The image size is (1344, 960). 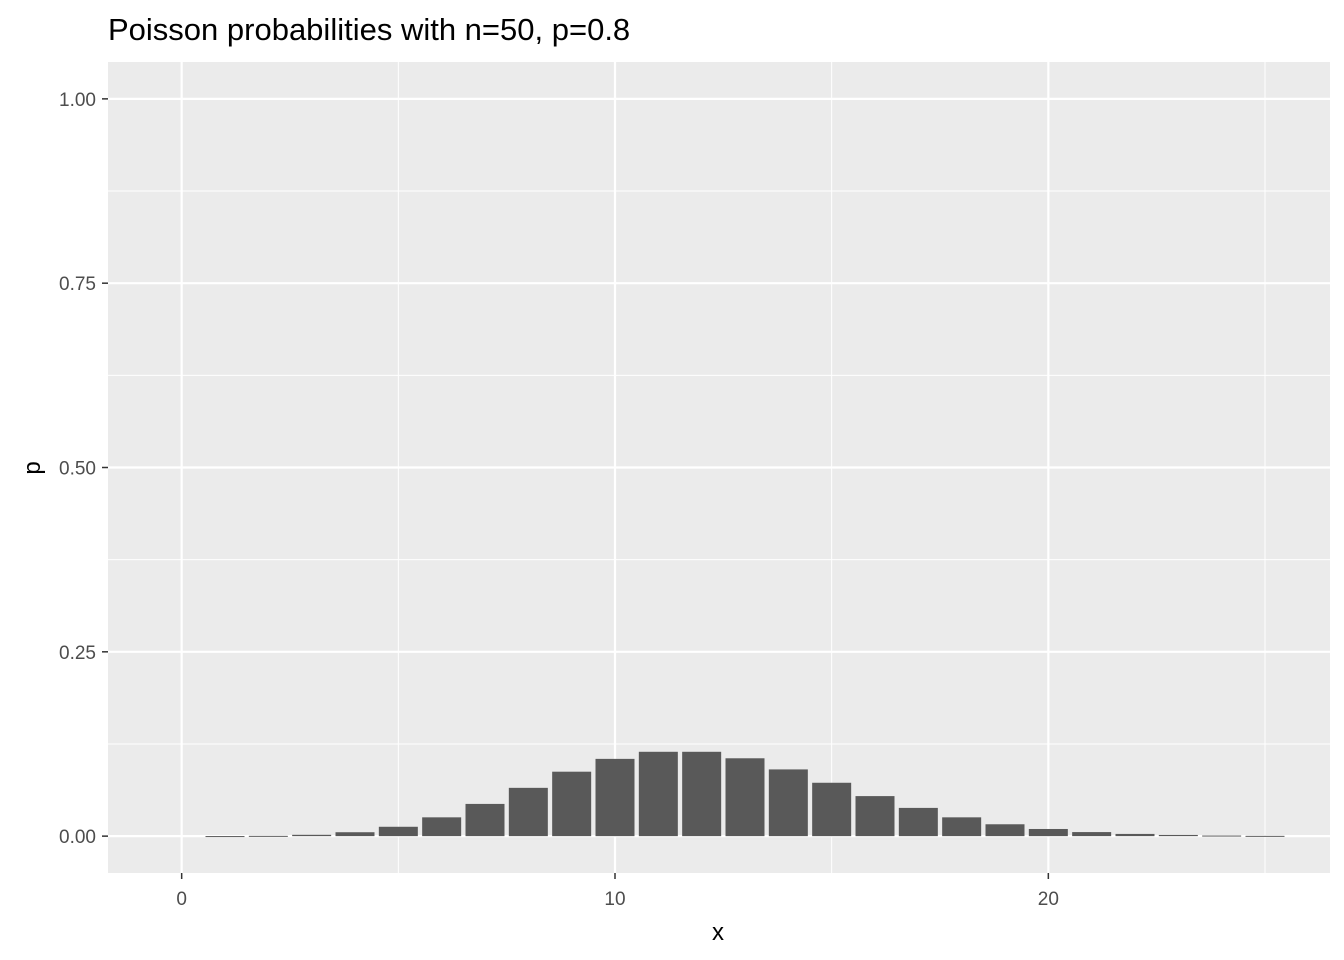 I want to click on x-axis: 0 10 20, so click(x=617, y=891).